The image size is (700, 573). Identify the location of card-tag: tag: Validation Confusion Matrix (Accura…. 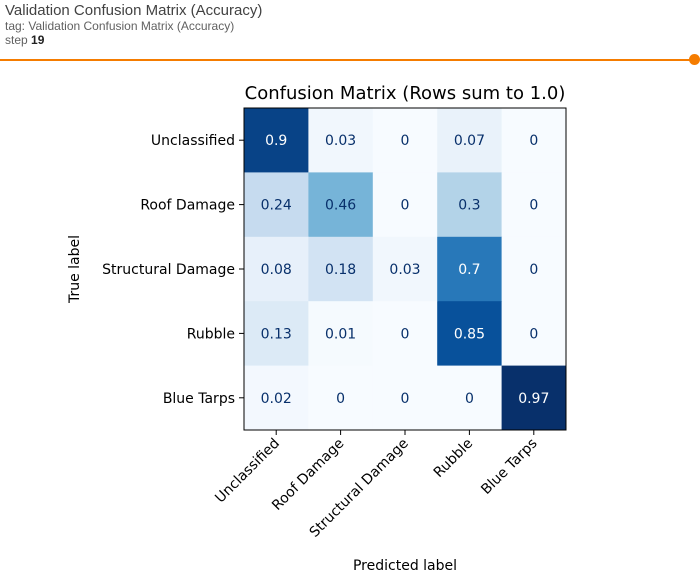
(120, 26).